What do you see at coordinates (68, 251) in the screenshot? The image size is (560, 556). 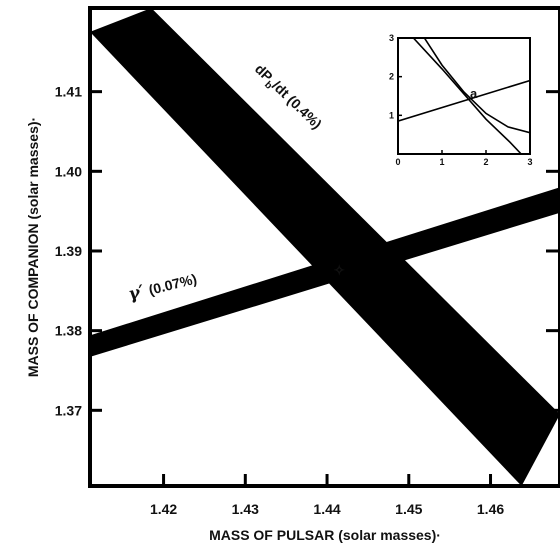 I see `y-tick-label: 1.39` at bounding box center [68, 251].